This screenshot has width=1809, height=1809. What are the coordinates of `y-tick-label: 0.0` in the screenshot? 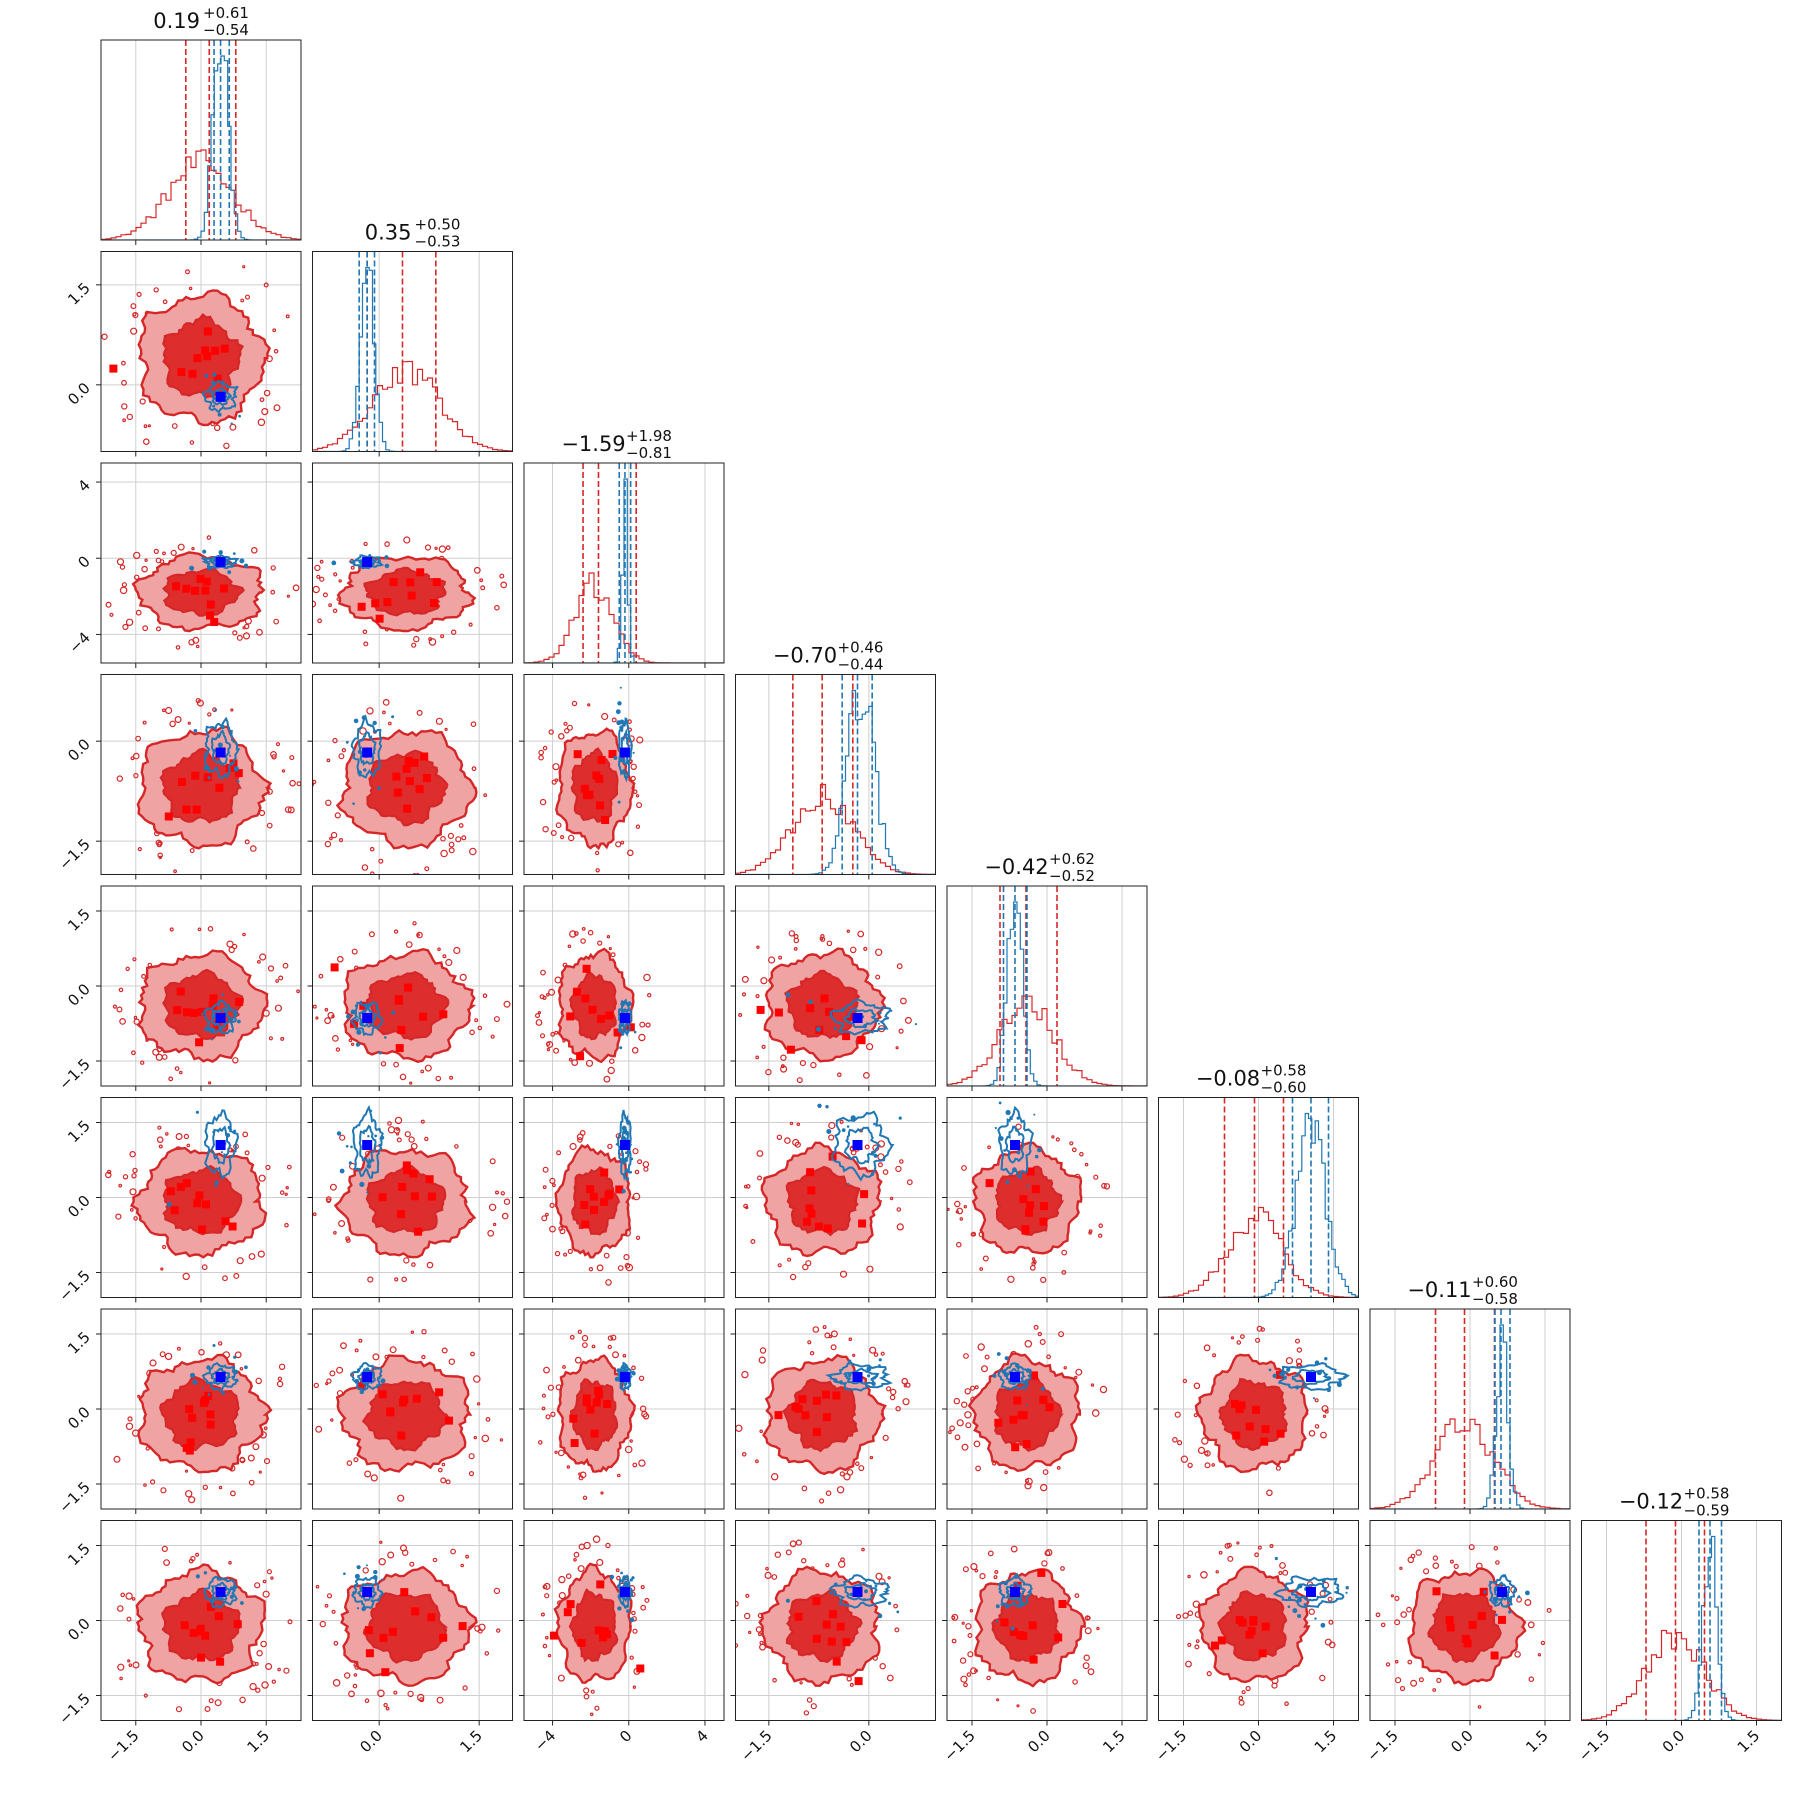 It's located at (79, 1207).